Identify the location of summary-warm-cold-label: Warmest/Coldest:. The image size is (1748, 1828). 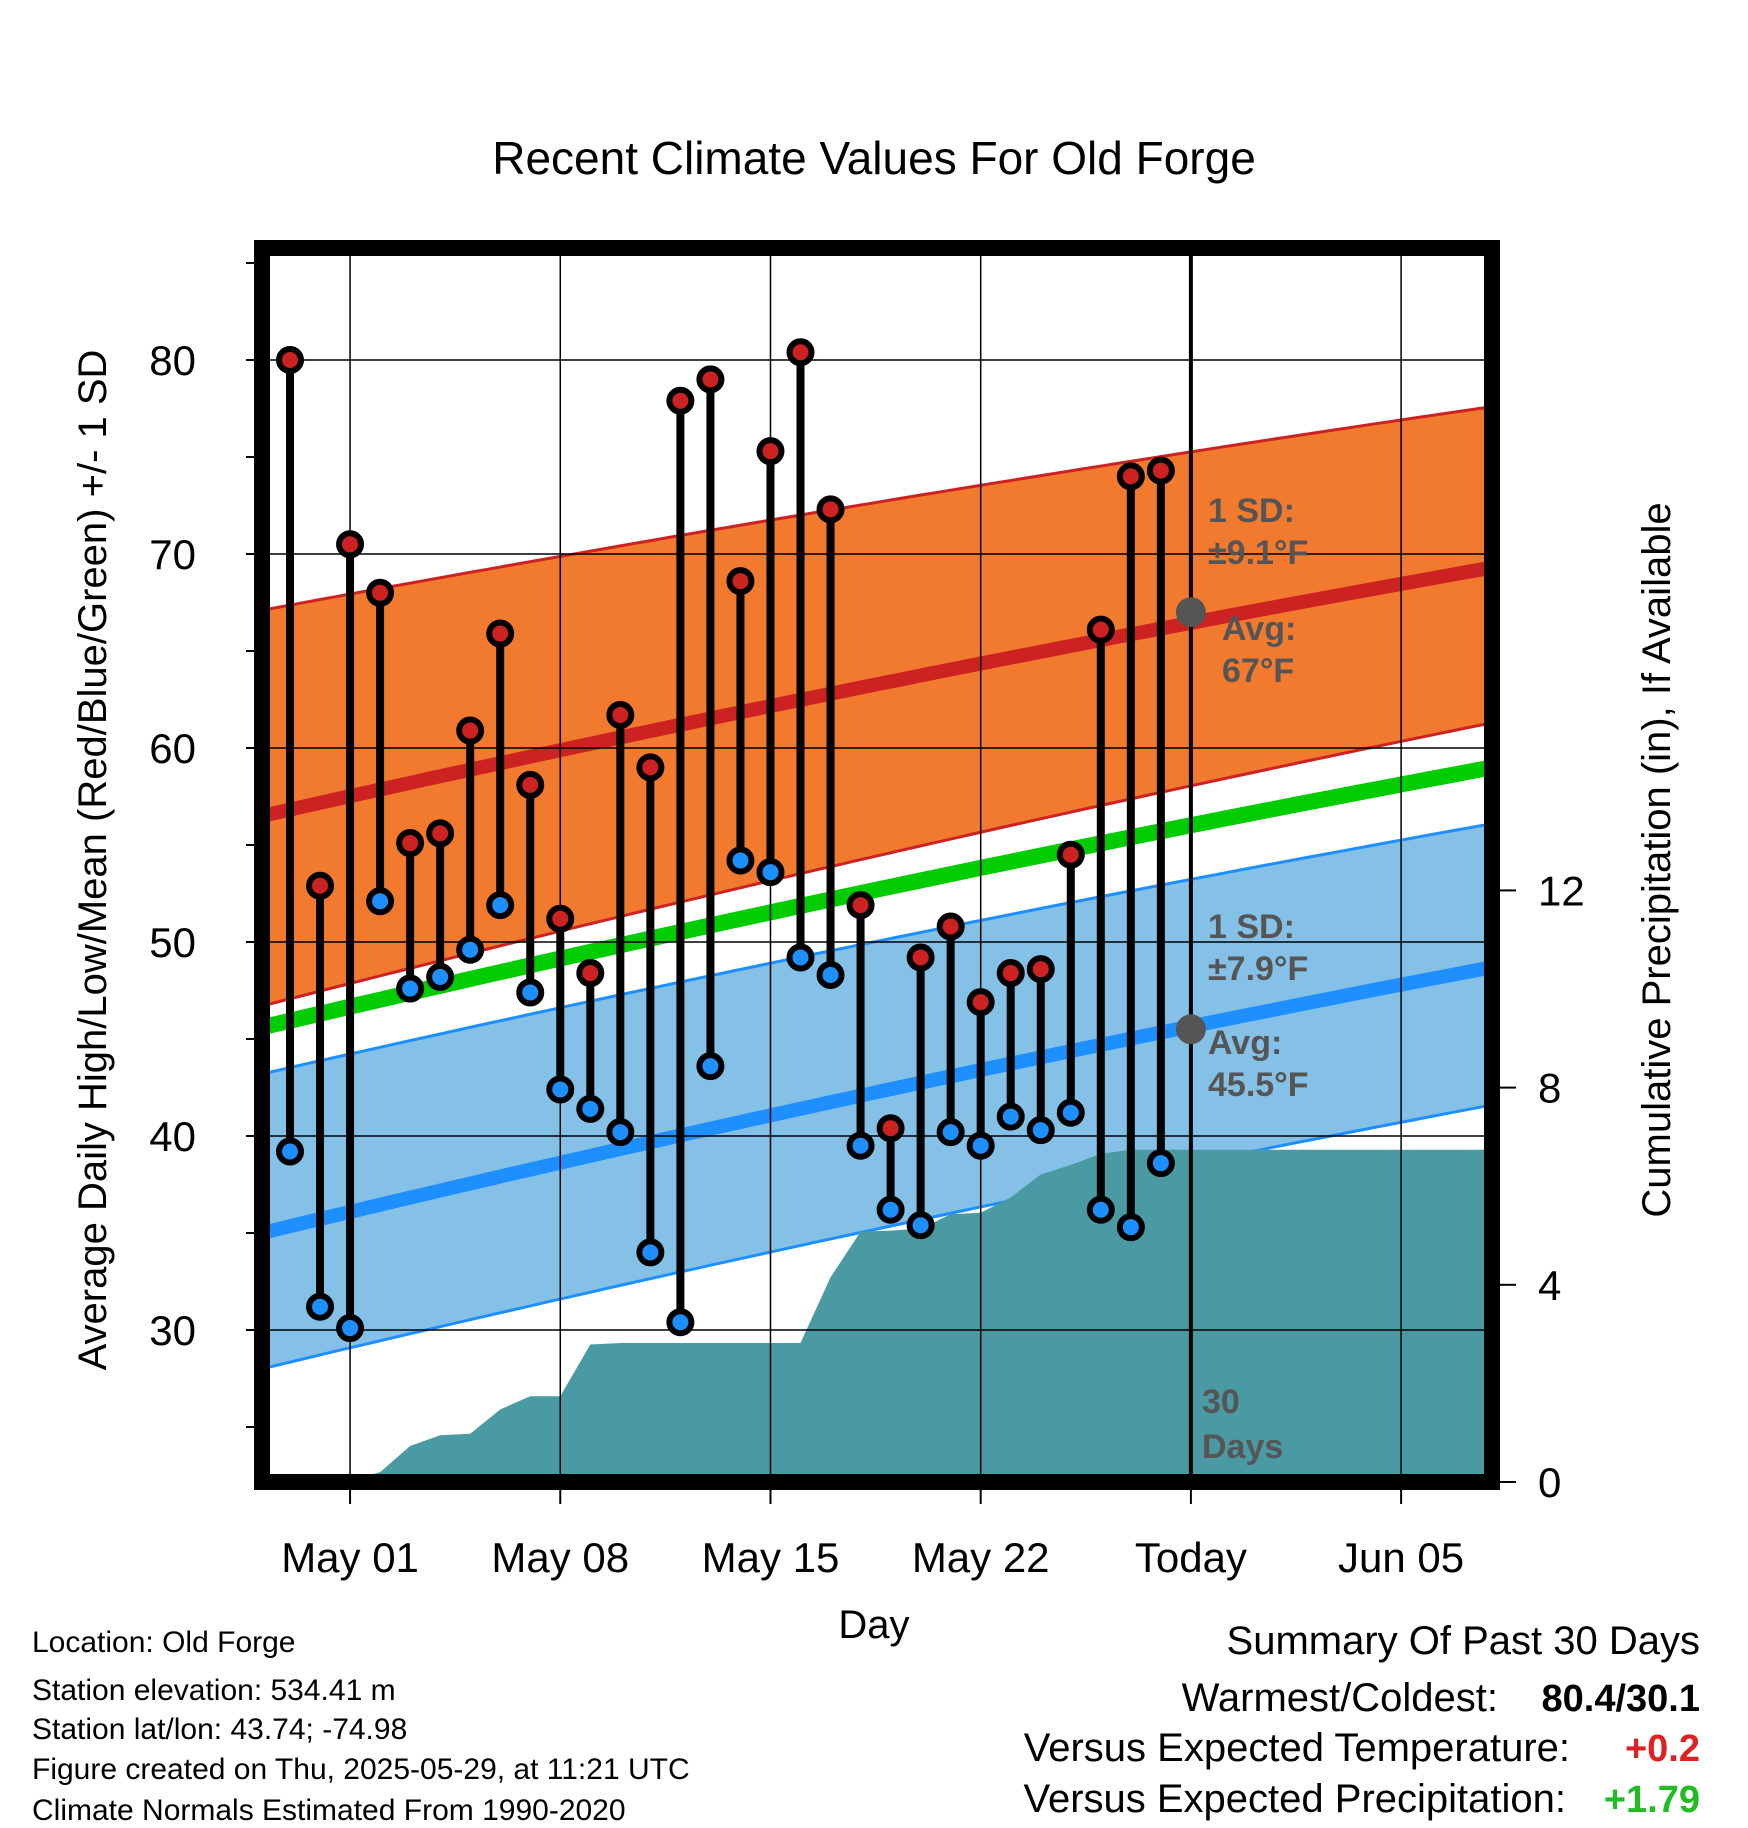
(1340, 1698).